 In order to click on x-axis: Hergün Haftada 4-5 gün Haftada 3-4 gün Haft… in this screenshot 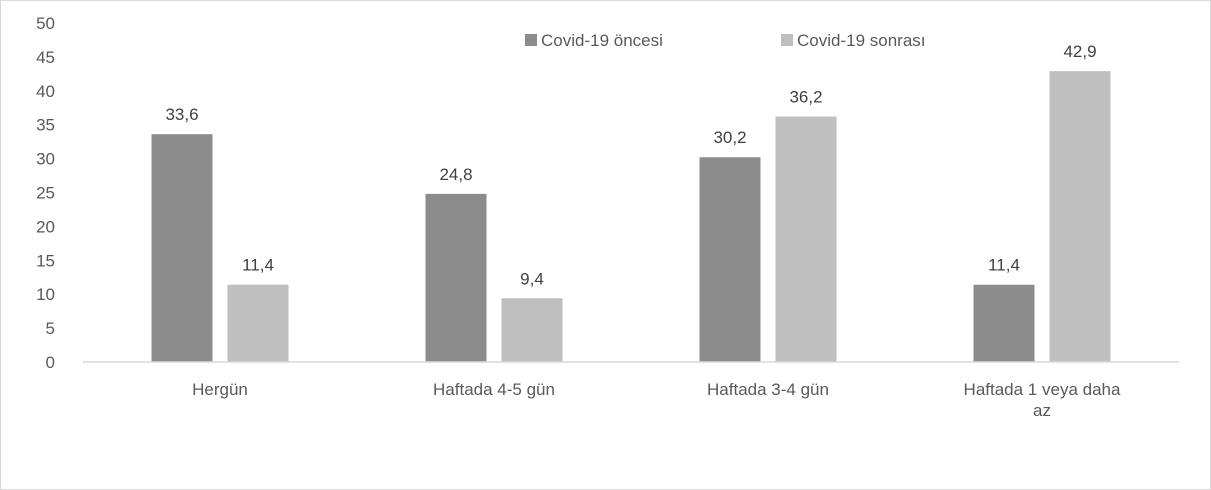, I will do `click(631, 390)`.